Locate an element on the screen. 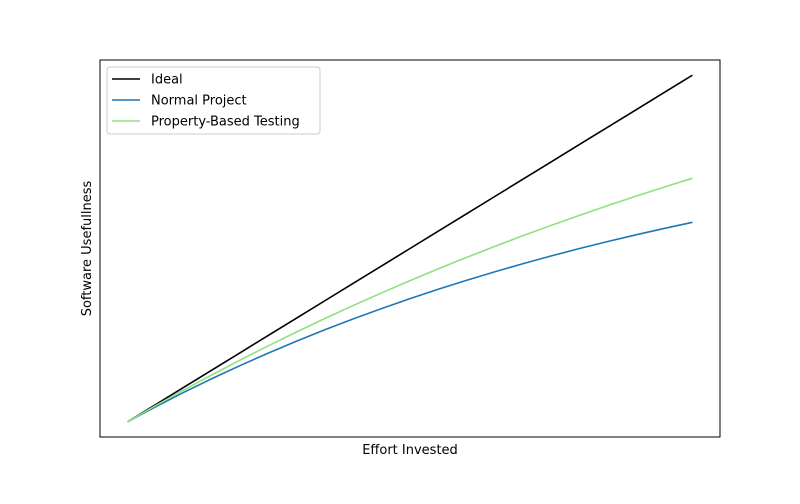 This screenshot has width=800, height=504. legend-label-2: Property-Based Testing is located at coordinates (225, 122).